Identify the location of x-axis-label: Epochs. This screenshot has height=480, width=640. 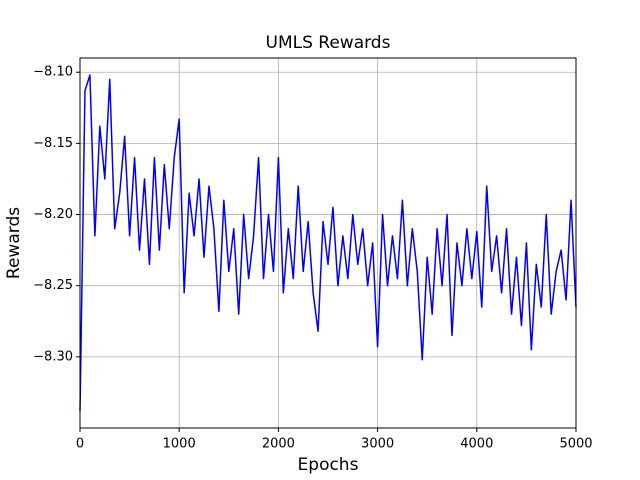
(328, 465).